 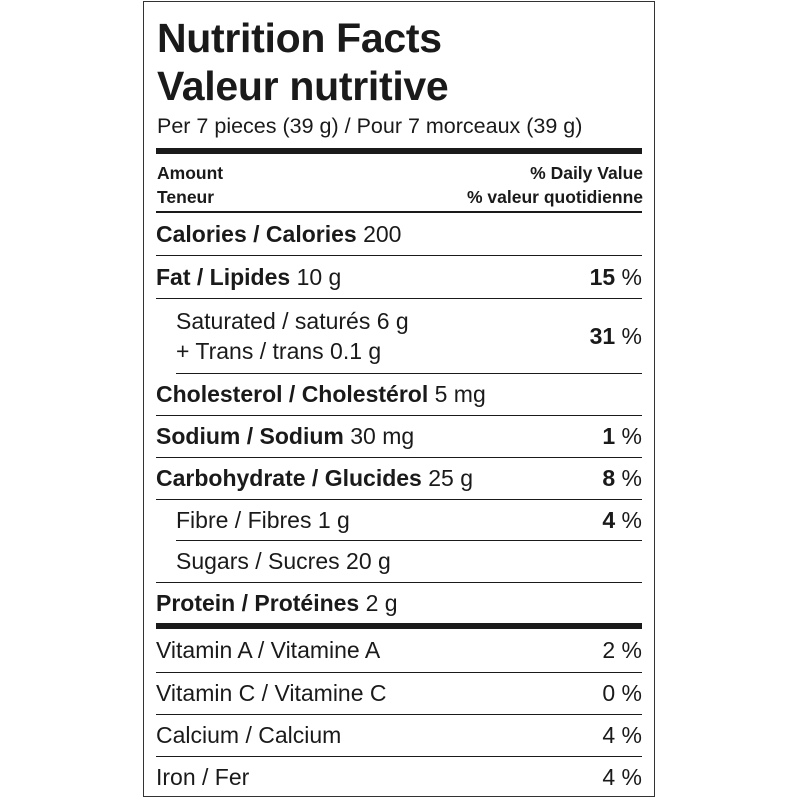 I want to click on row-protein: Protein / Protéines 2 g, so click(x=277, y=602).